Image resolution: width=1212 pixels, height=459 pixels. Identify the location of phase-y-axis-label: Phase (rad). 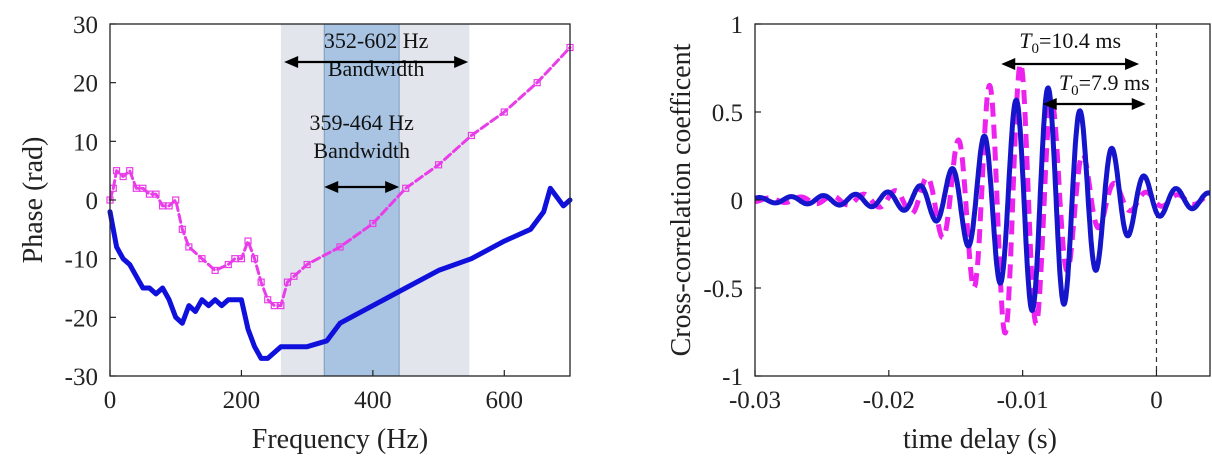
(33, 200).